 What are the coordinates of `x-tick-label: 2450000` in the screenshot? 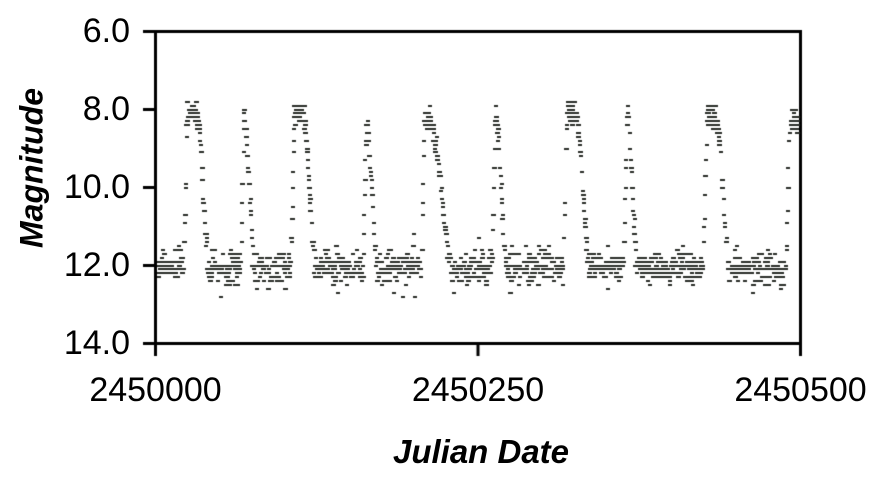 It's located at (155, 390).